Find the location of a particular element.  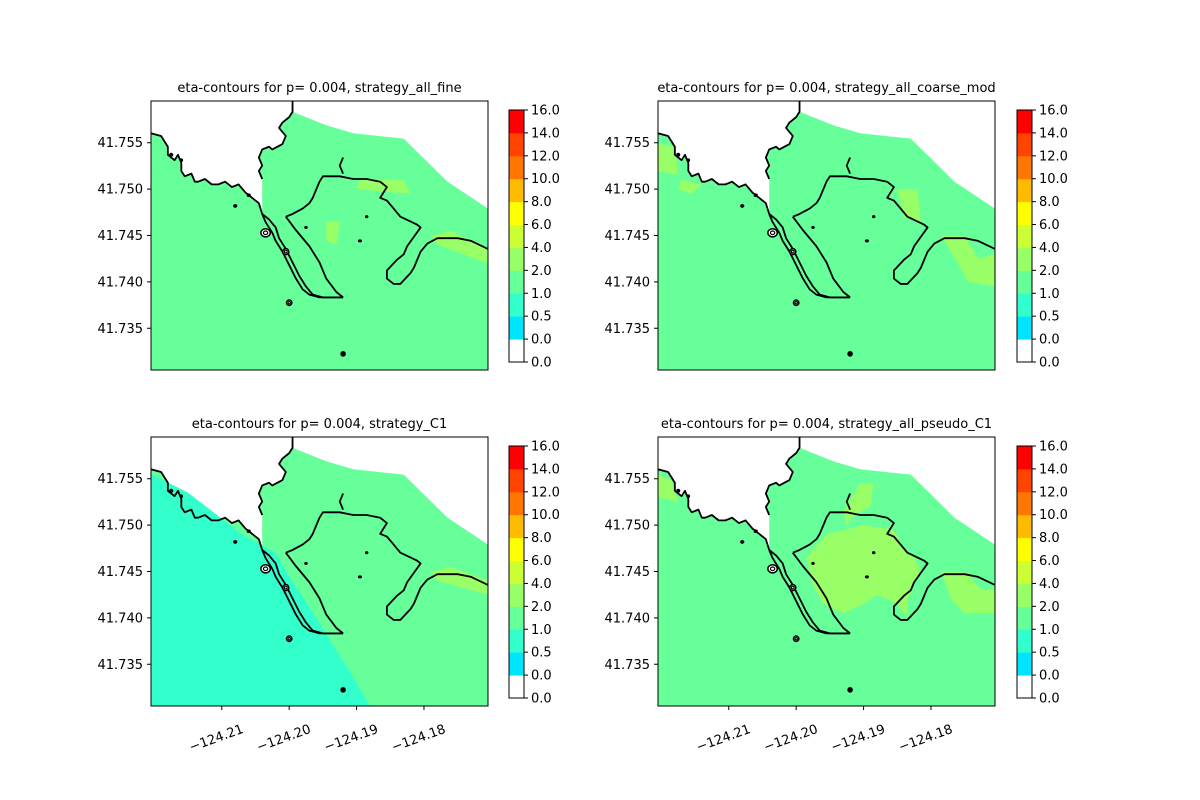

y-tick-label: 41.755 is located at coordinates (628, 143).